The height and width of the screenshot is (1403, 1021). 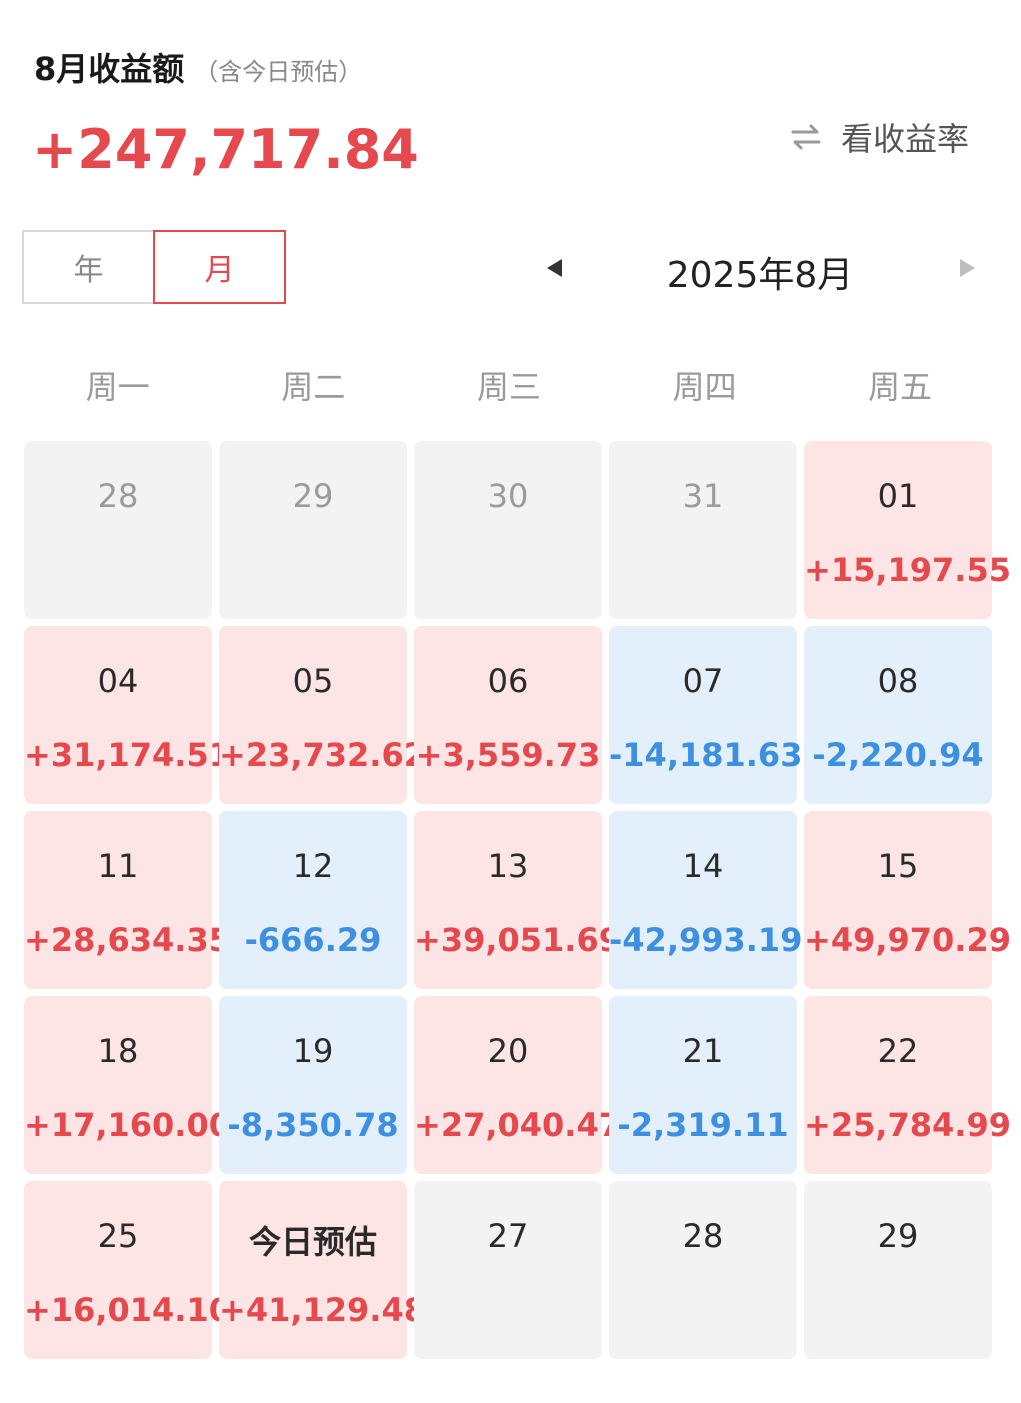 What do you see at coordinates (219, 267) in the screenshot?
I see `tab-month: 月` at bounding box center [219, 267].